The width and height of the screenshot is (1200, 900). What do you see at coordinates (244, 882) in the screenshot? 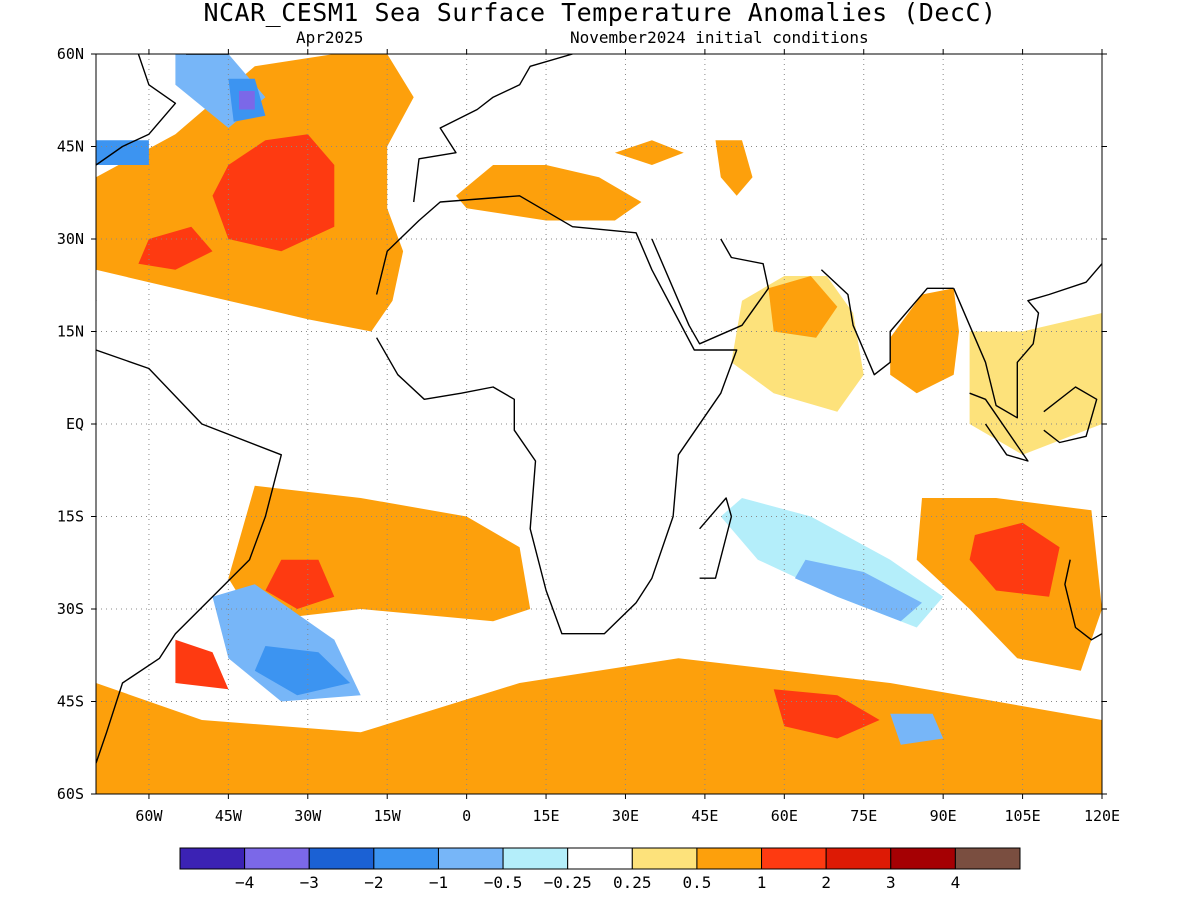
I see `colorbar-label: −4` at bounding box center [244, 882].